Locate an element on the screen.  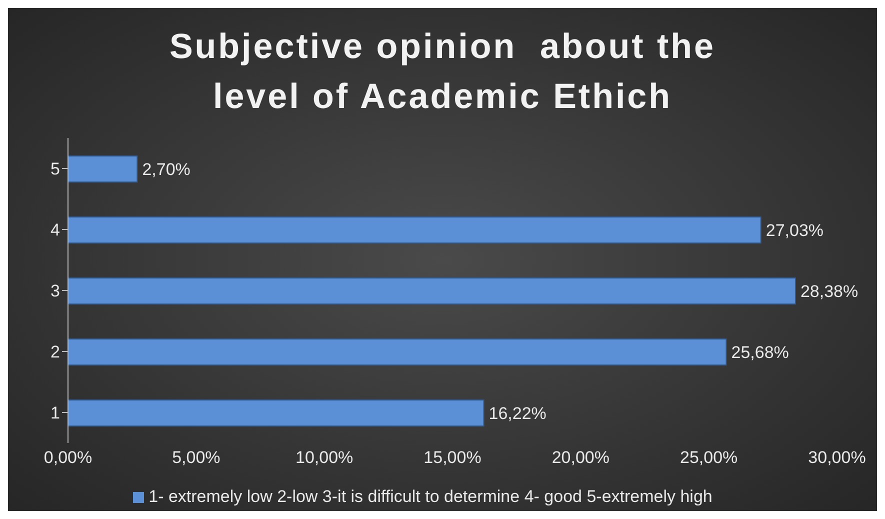
y-tick-label: 2 is located at coordinates (55, 352).